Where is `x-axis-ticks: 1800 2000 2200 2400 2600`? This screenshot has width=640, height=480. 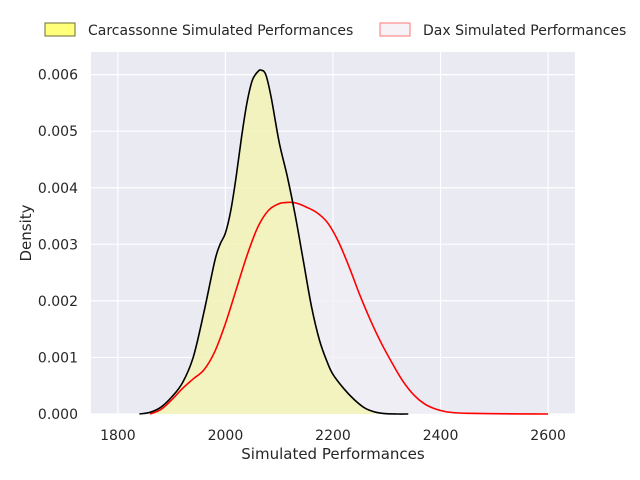
x-axis-ticks: 1800 2000 2200 2400 2600 is located at coordinates (333, 436).